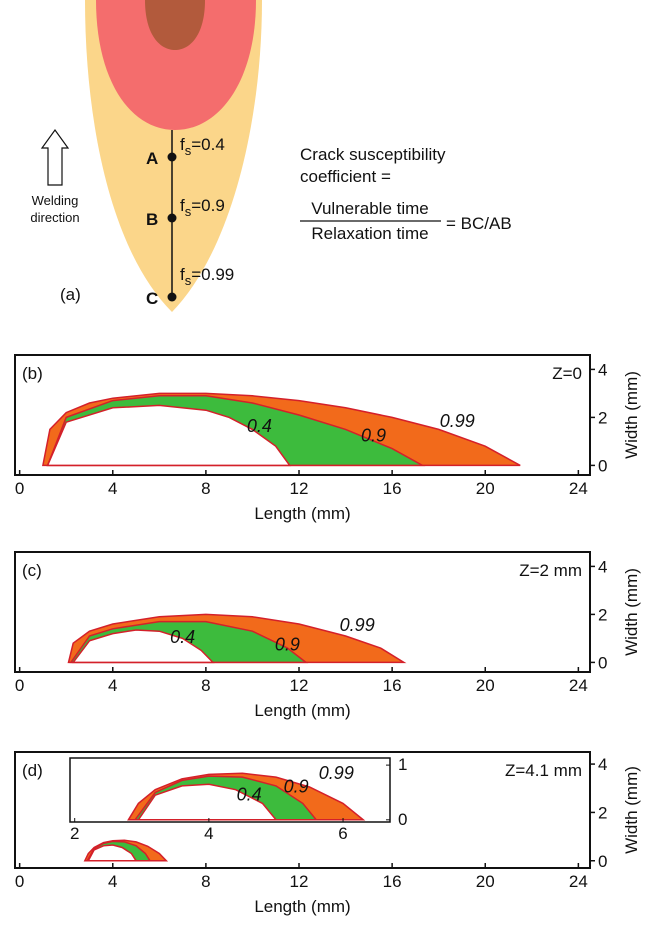 The height and width of the screenshot is (931, 661). I want to click on point-label: A, so click(152, 158).